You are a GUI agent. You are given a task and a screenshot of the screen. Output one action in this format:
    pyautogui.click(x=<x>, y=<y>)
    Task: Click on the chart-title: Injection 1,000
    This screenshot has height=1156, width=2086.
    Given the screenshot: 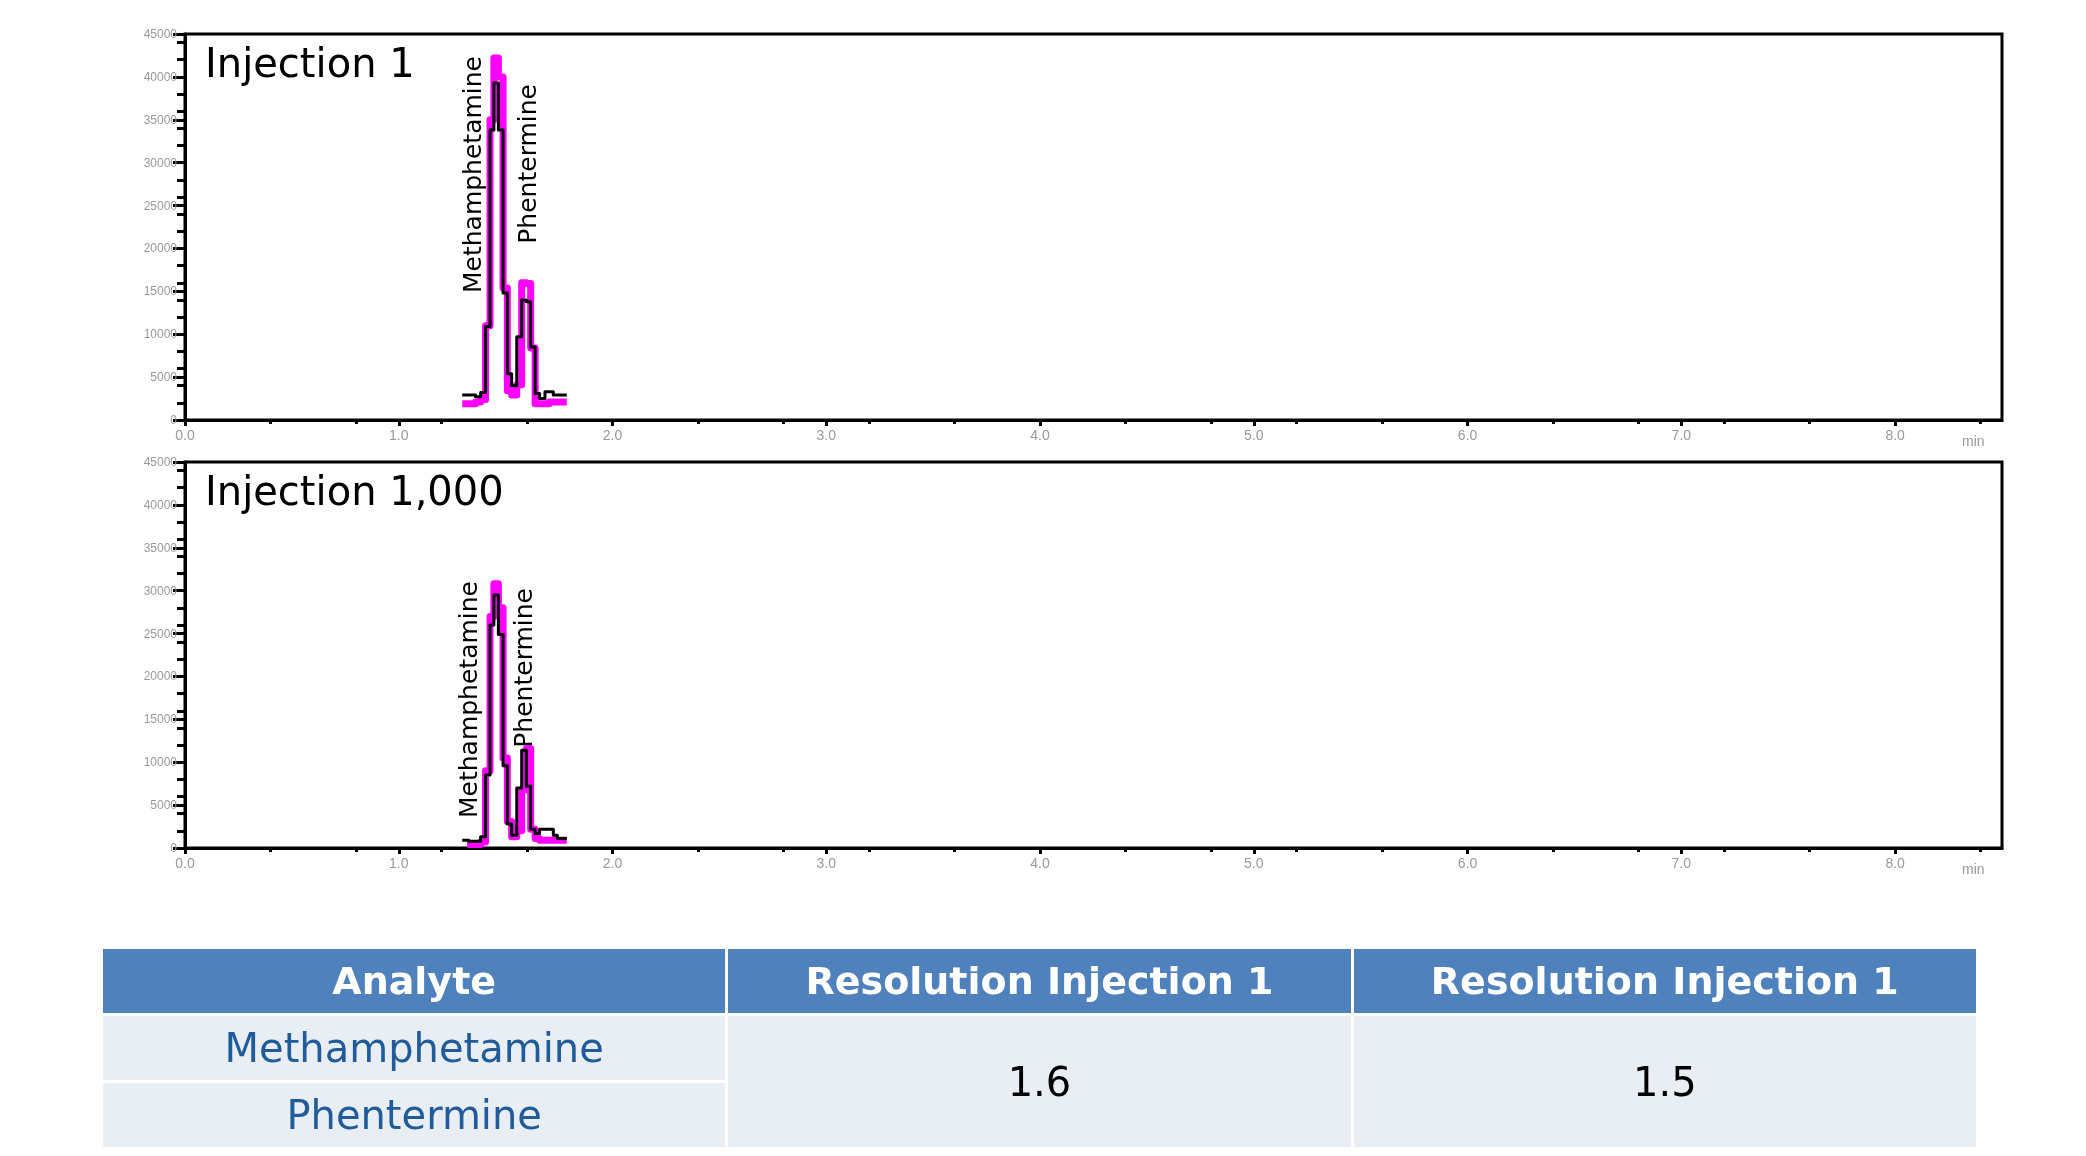 What is the action you would take?
    pyautogui.click(x=354, y=491)
    